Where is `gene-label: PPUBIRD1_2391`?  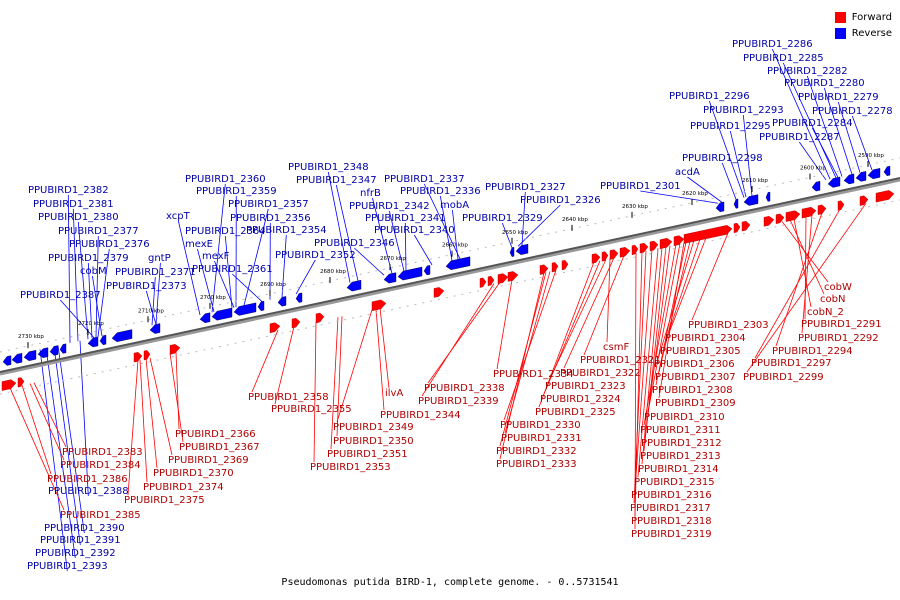
gene-label: PPUBIRD1_2391 is located at coordinates (80, 540).